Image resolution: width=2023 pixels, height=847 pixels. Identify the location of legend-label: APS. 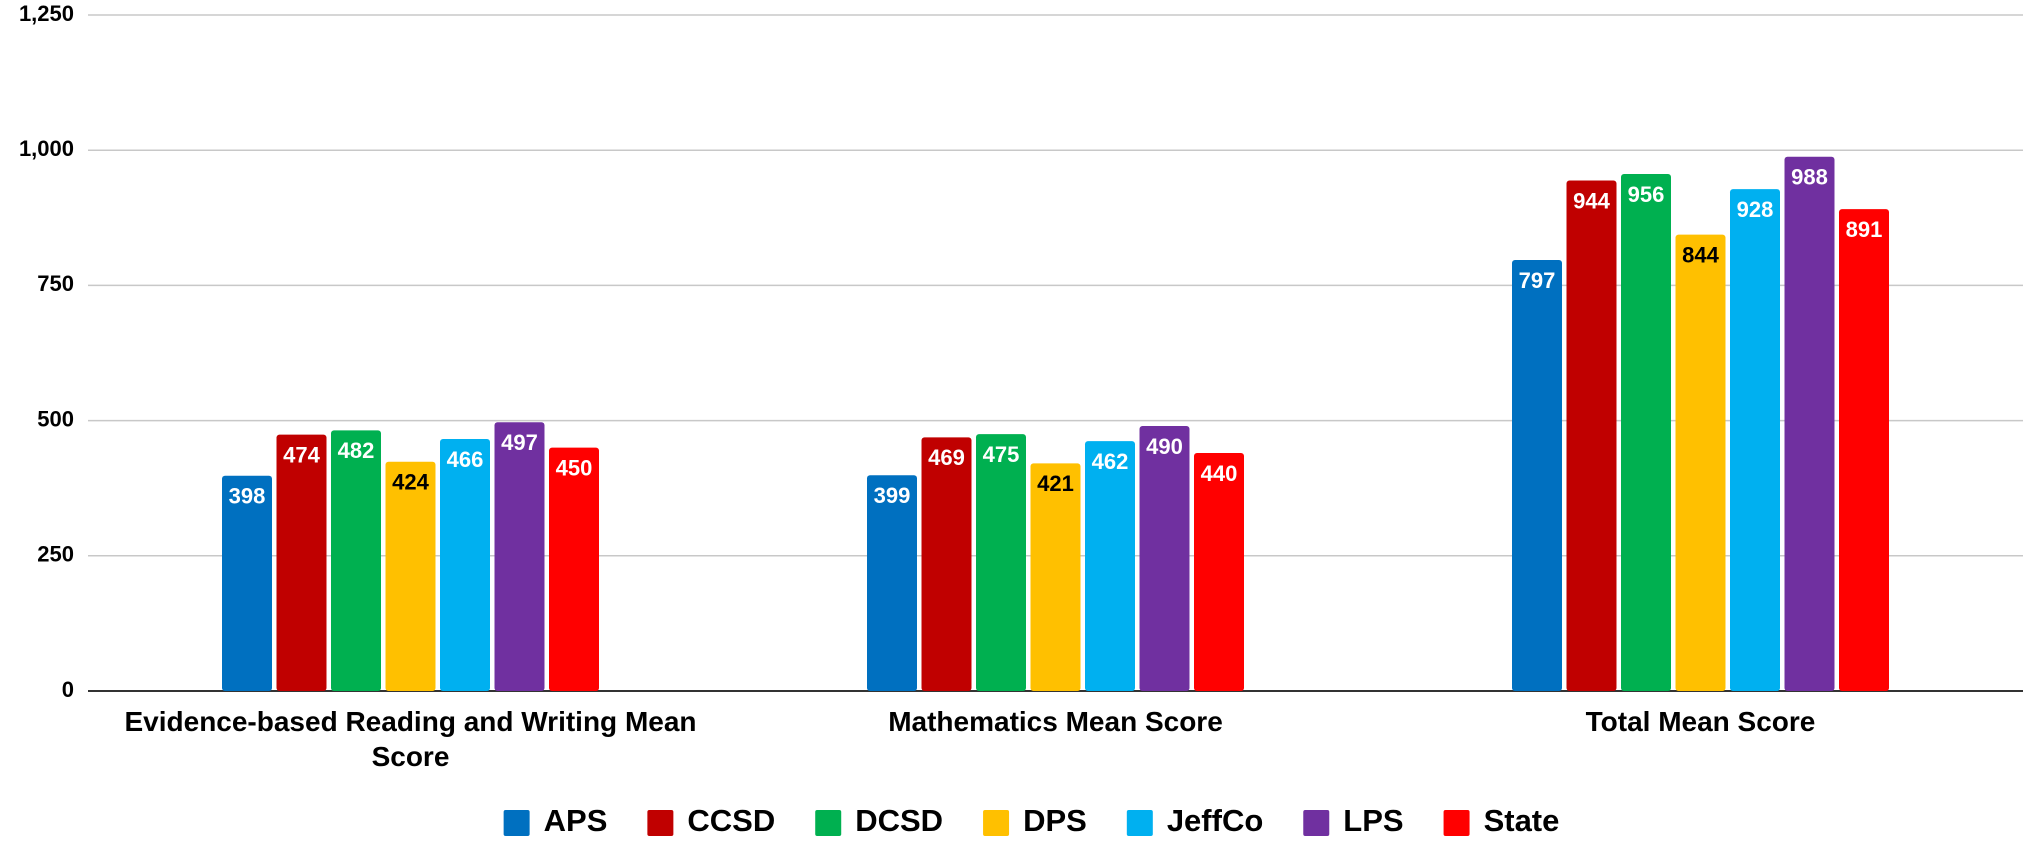
(576, 820).